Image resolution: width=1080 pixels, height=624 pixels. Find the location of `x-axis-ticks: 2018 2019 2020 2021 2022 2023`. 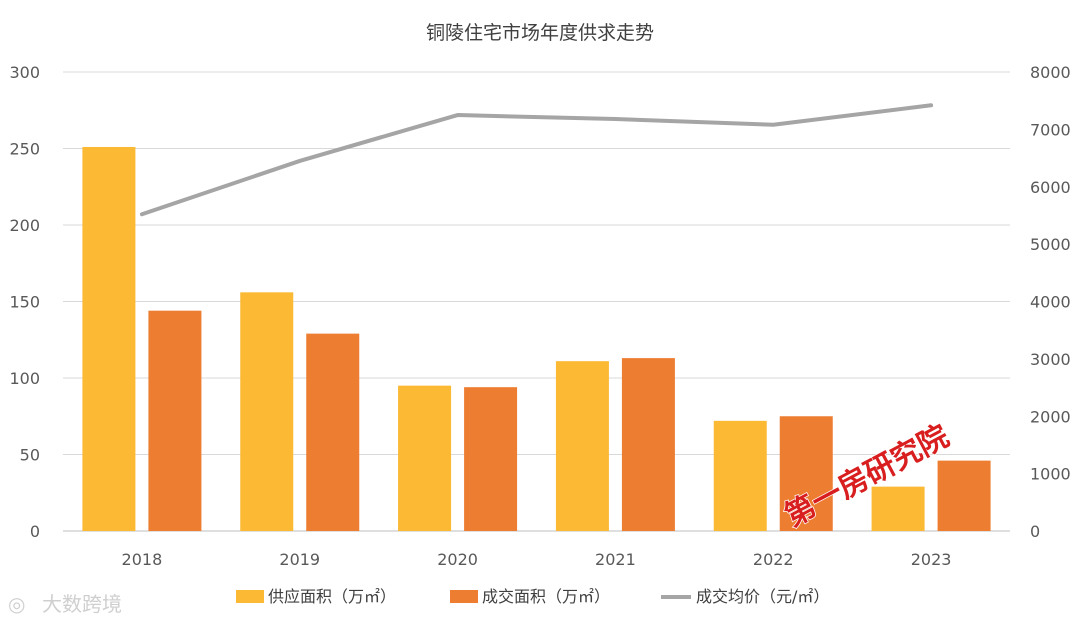

x-axis-ticks: 2018 2019 2020 2021 2022 2023 is located at coordinates (537, 559).